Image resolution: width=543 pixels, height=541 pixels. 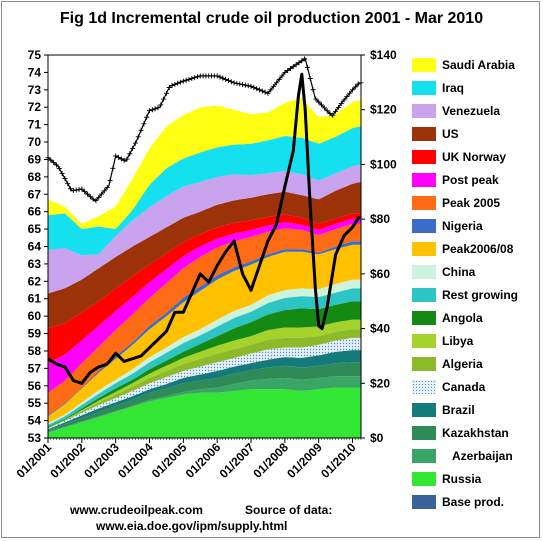 What do you see at coordinates (135, 460) in the screenshot?
I see `x-tick-label: 01/2004` at bounding box center [135, 460].